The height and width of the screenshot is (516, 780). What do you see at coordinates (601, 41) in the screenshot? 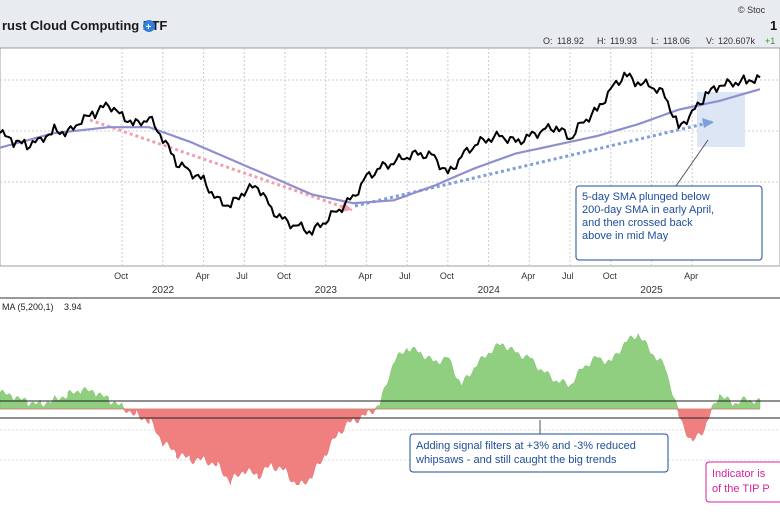
I see `svg-text: H:` at bounding box center [601, 41].